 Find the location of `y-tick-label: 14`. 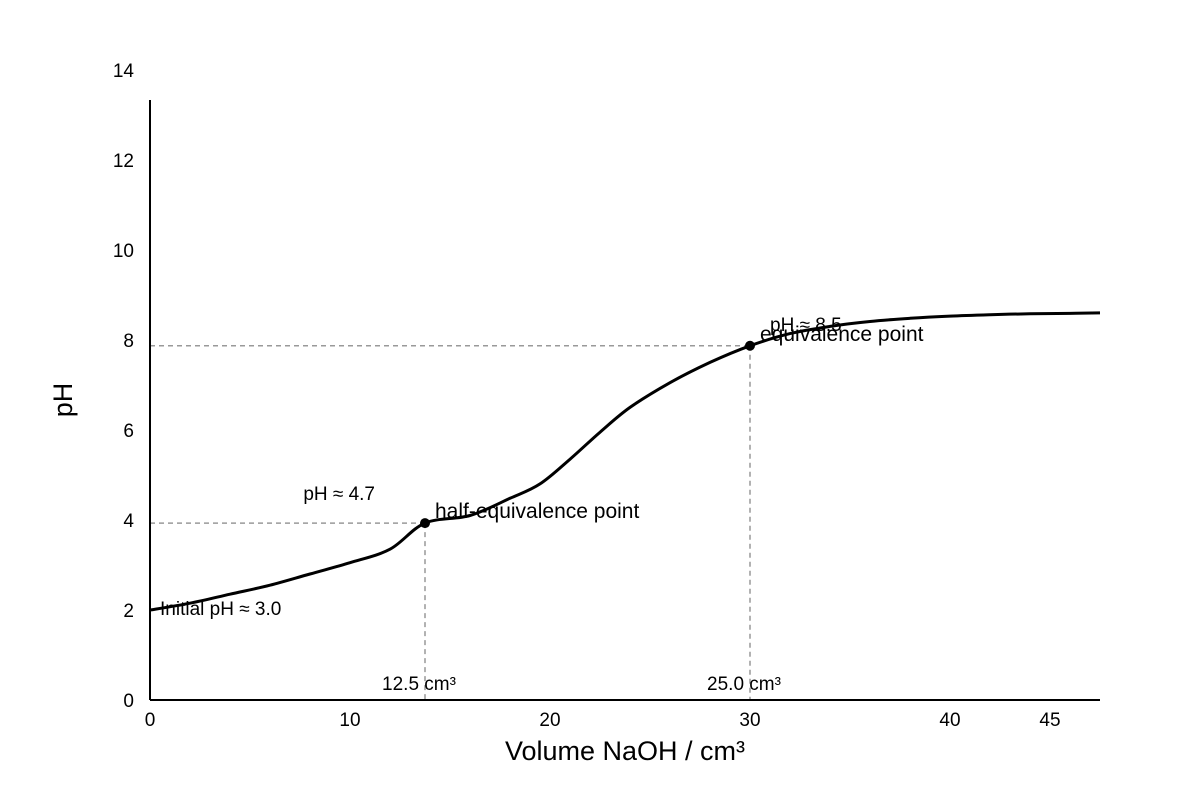

y-tick-label: 14 is located at coordinates (124, 71).